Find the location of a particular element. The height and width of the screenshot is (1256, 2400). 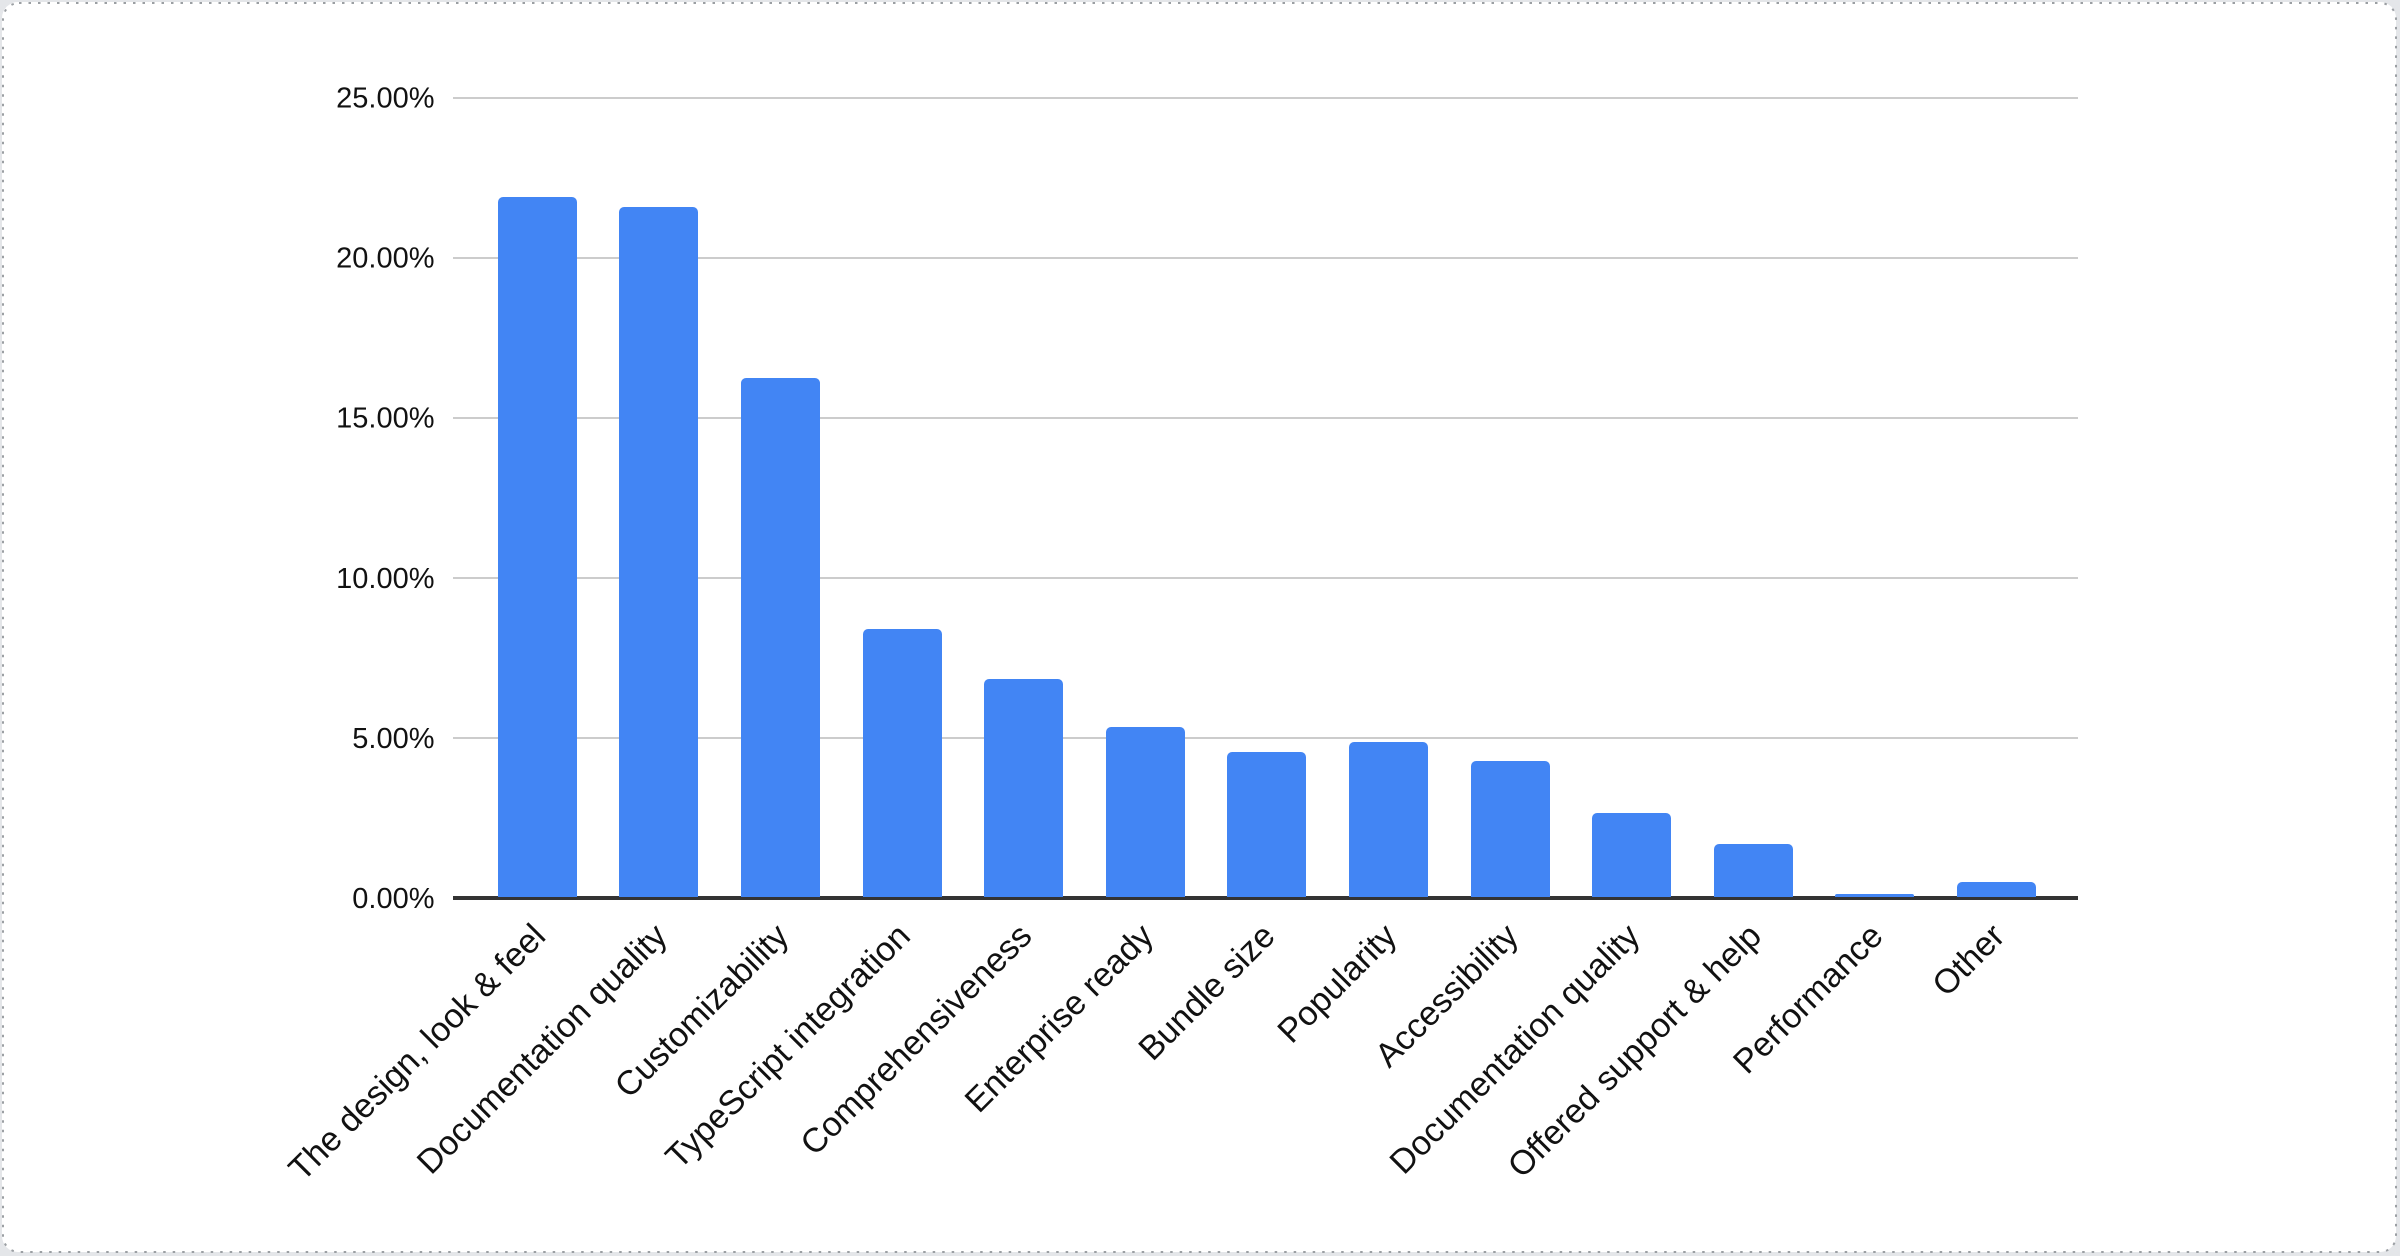

svg-text: 20.00% is located at coordinates (385, 259).